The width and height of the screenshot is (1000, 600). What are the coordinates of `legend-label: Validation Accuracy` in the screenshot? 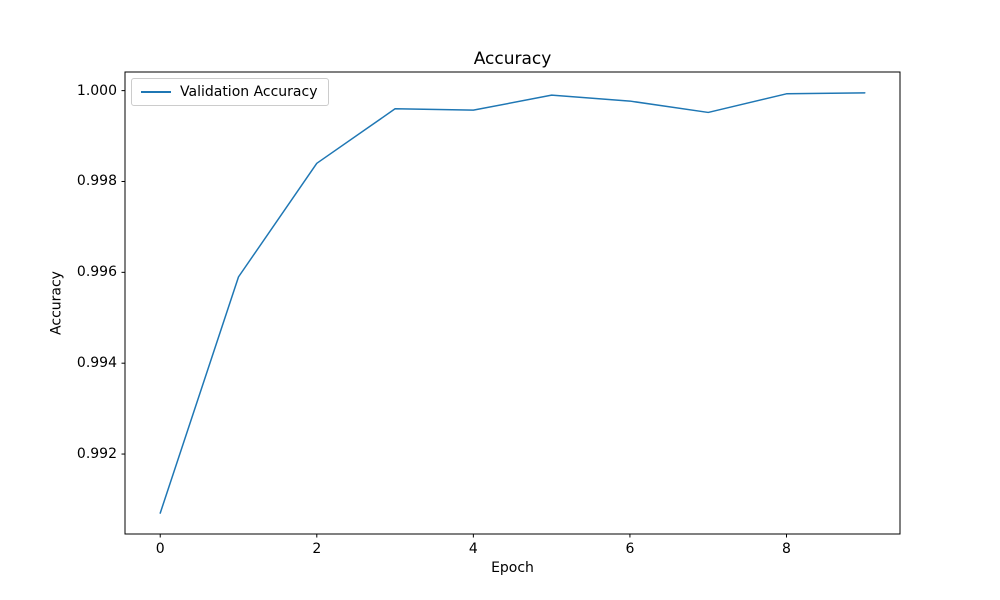 It's located at (249, 92).